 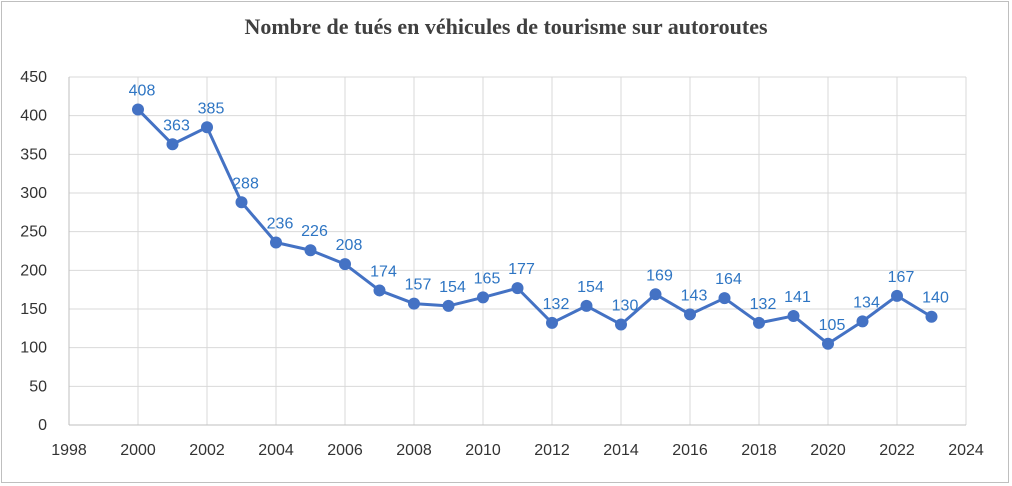 I want to click on y-tick-label: 400, so click(x=33, y=116).